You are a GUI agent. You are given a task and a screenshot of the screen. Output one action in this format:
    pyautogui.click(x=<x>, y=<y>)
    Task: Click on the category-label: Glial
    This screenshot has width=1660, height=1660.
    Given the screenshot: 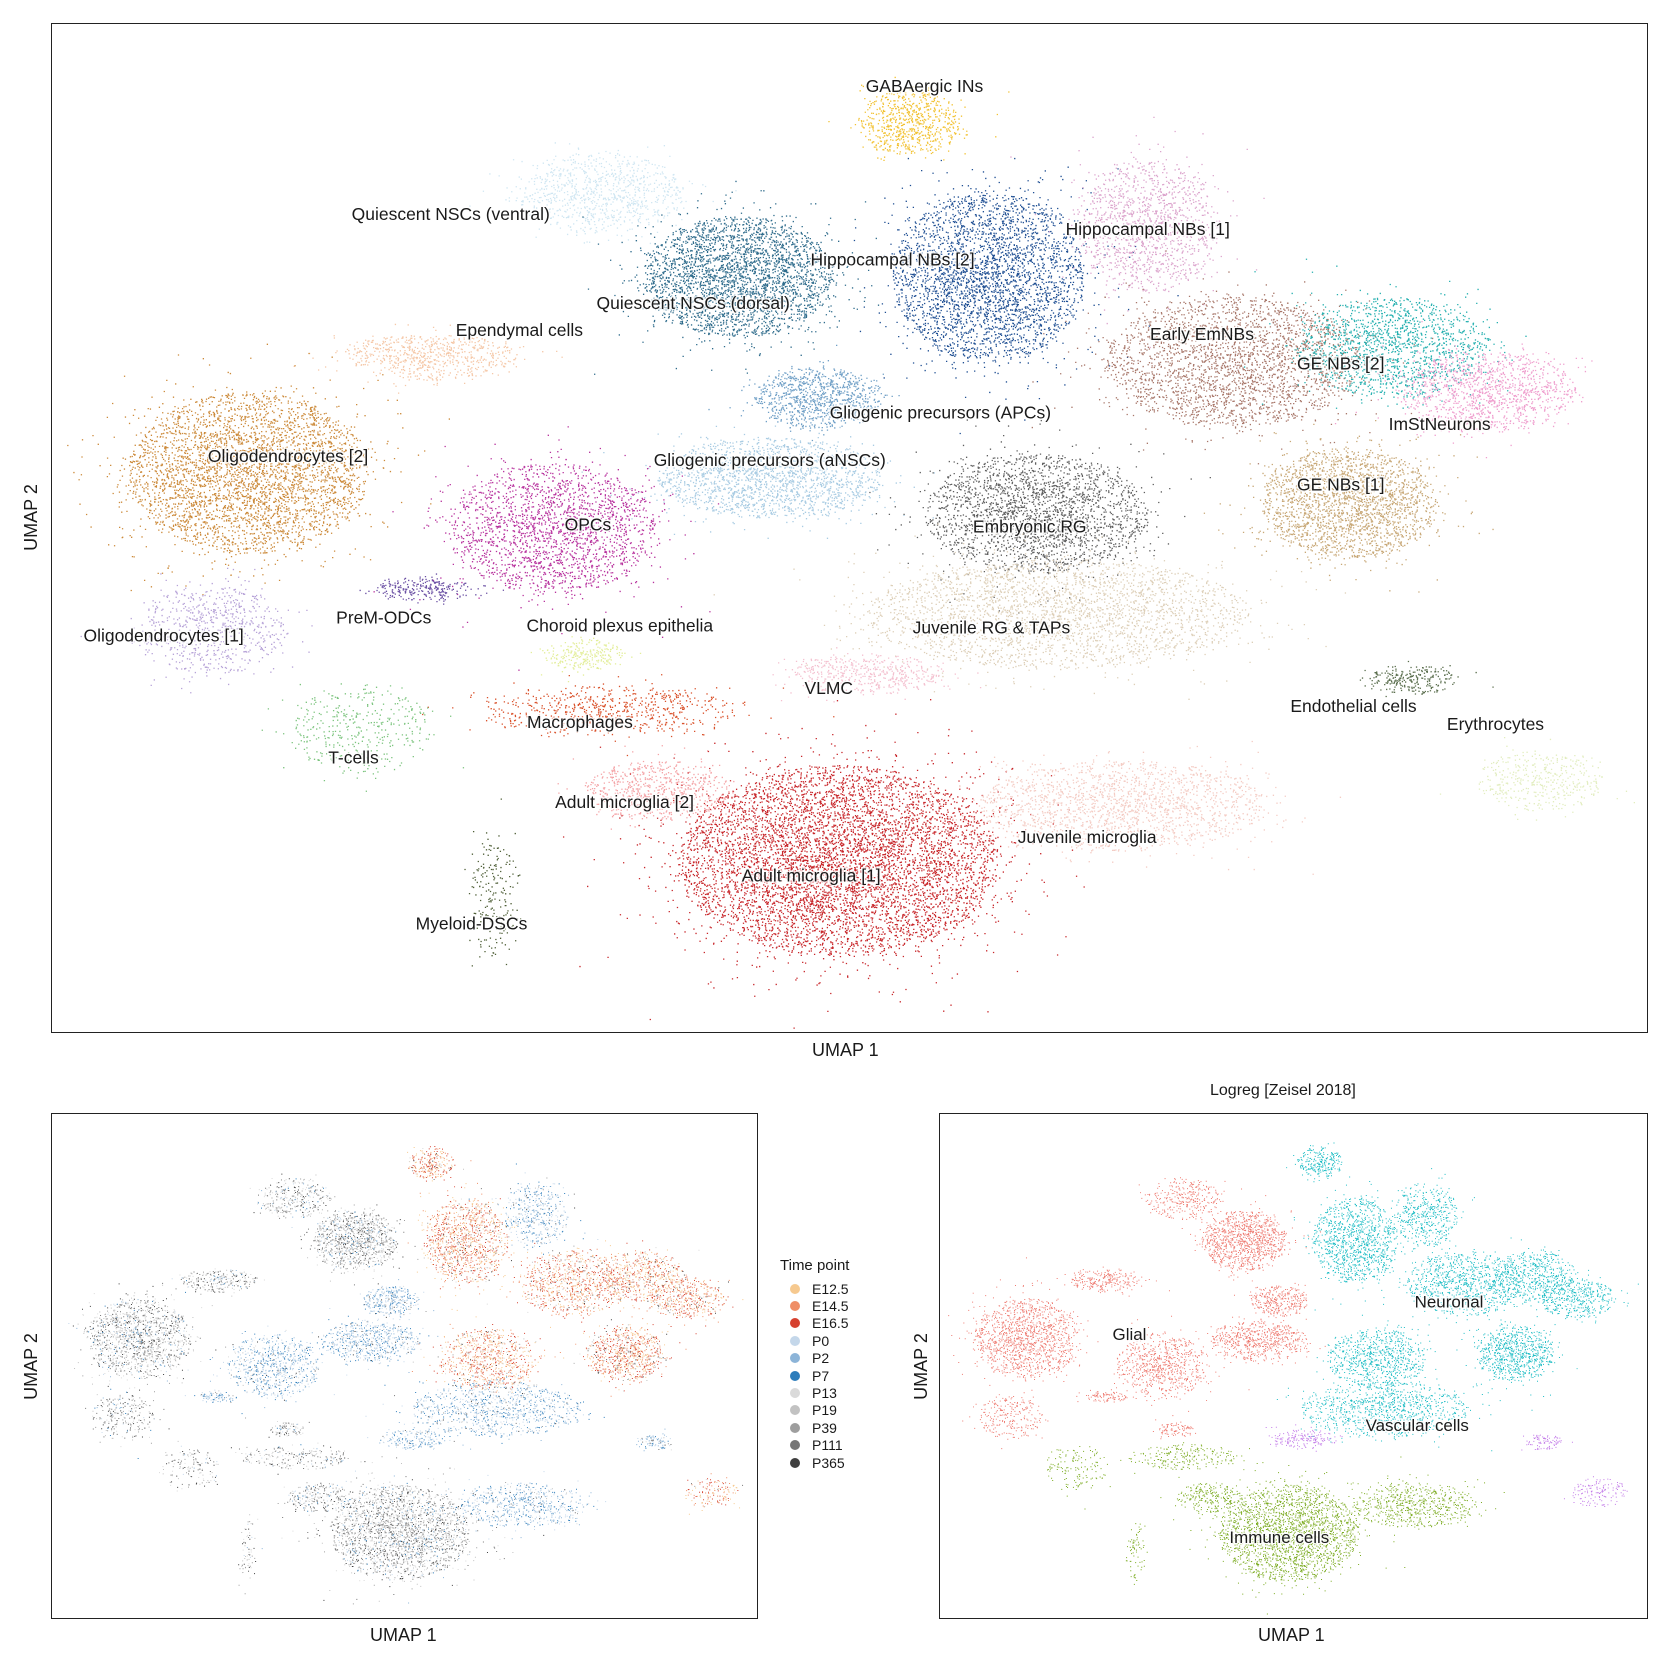 What is the action you would take?
    pyautogui.click(x=1130, y=1334)
    